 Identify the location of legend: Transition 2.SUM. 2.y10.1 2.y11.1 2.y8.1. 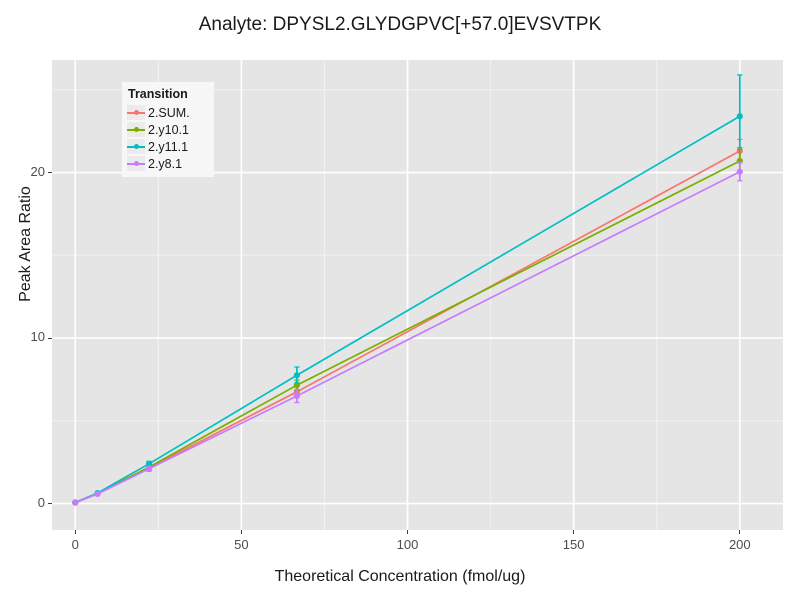
(168, 129).